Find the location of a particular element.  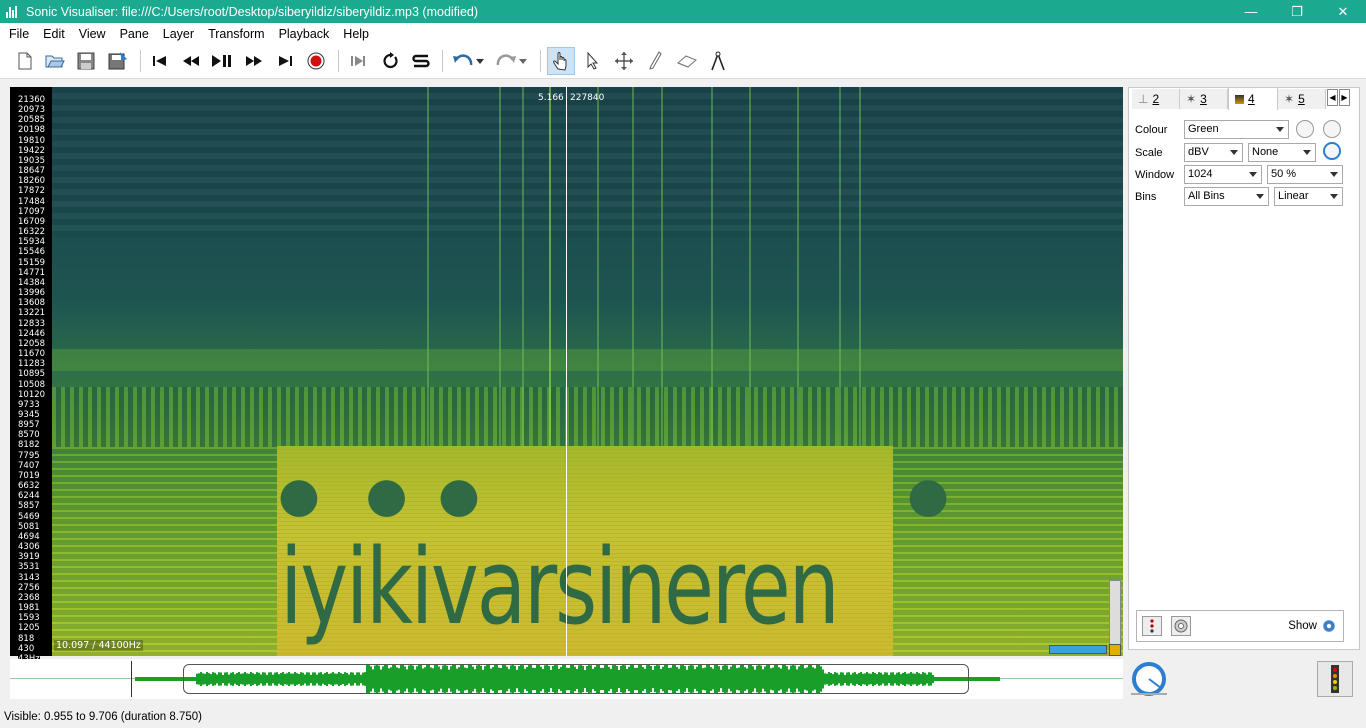

save-icon is located at coordinates (86, 61).